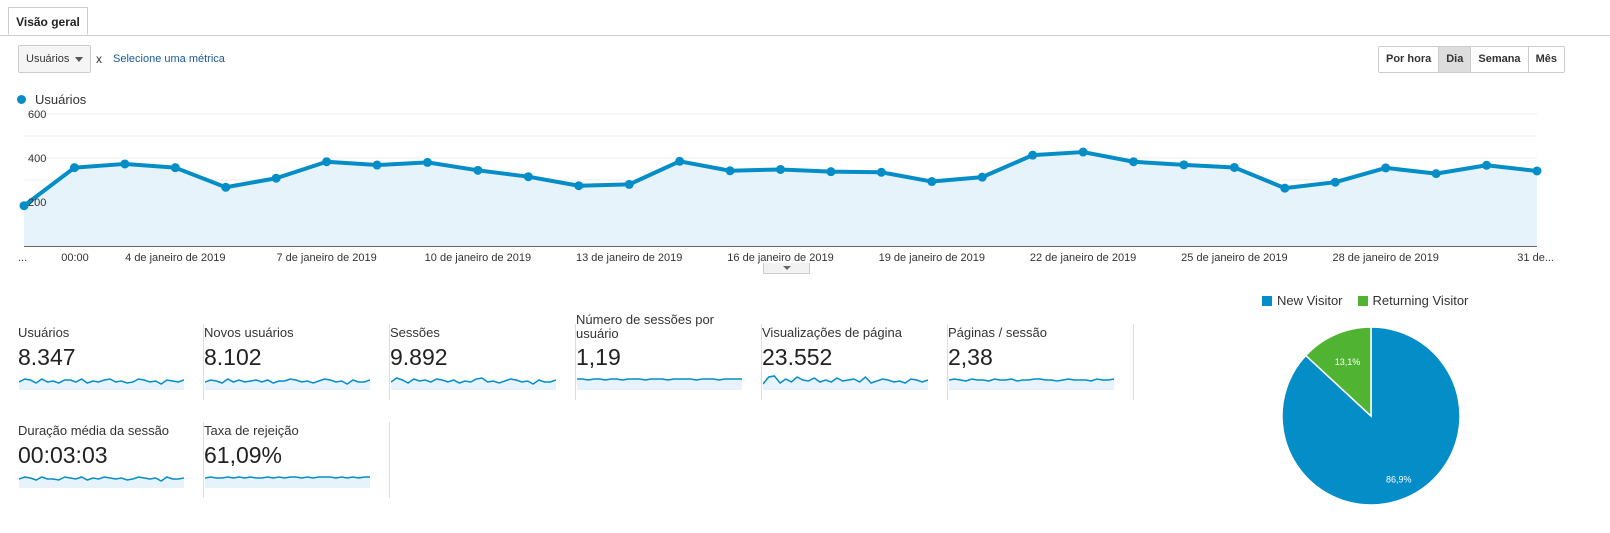 Image resolution: width=1610 pixels, height=533 pixels. Describe the element at coordinates (249, 332) in the screenshot. I see `scorecard-label: Novos usuários` at that location.